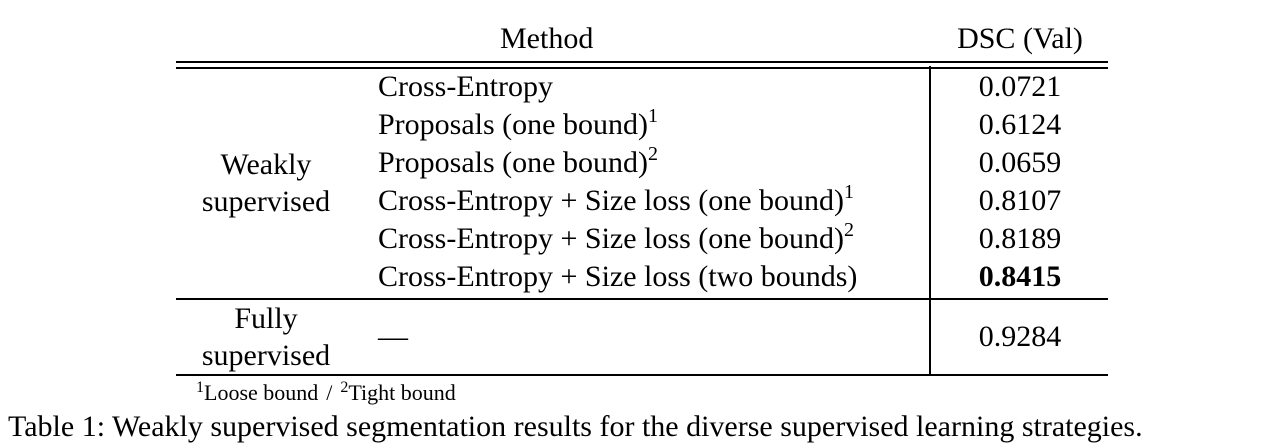 The height and width of the screenshot is (448, 1280). I want to click on method-cell: —, so click(393, 337).